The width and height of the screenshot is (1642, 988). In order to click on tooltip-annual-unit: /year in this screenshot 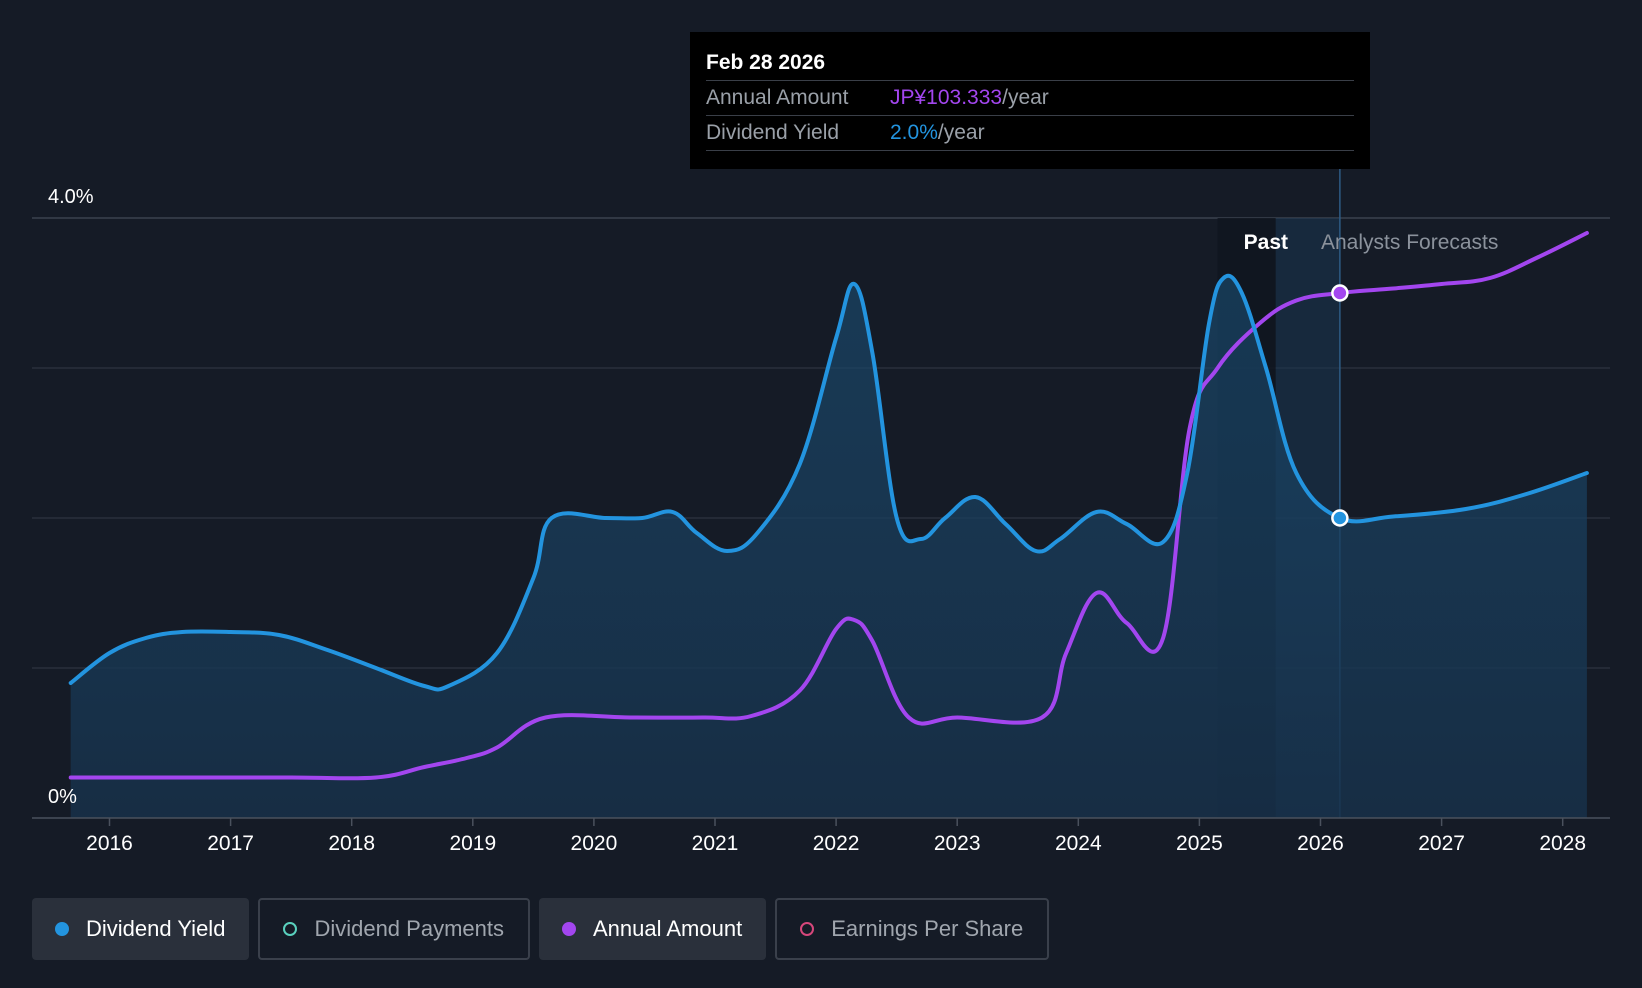, I will do `click(1025, 97)`.